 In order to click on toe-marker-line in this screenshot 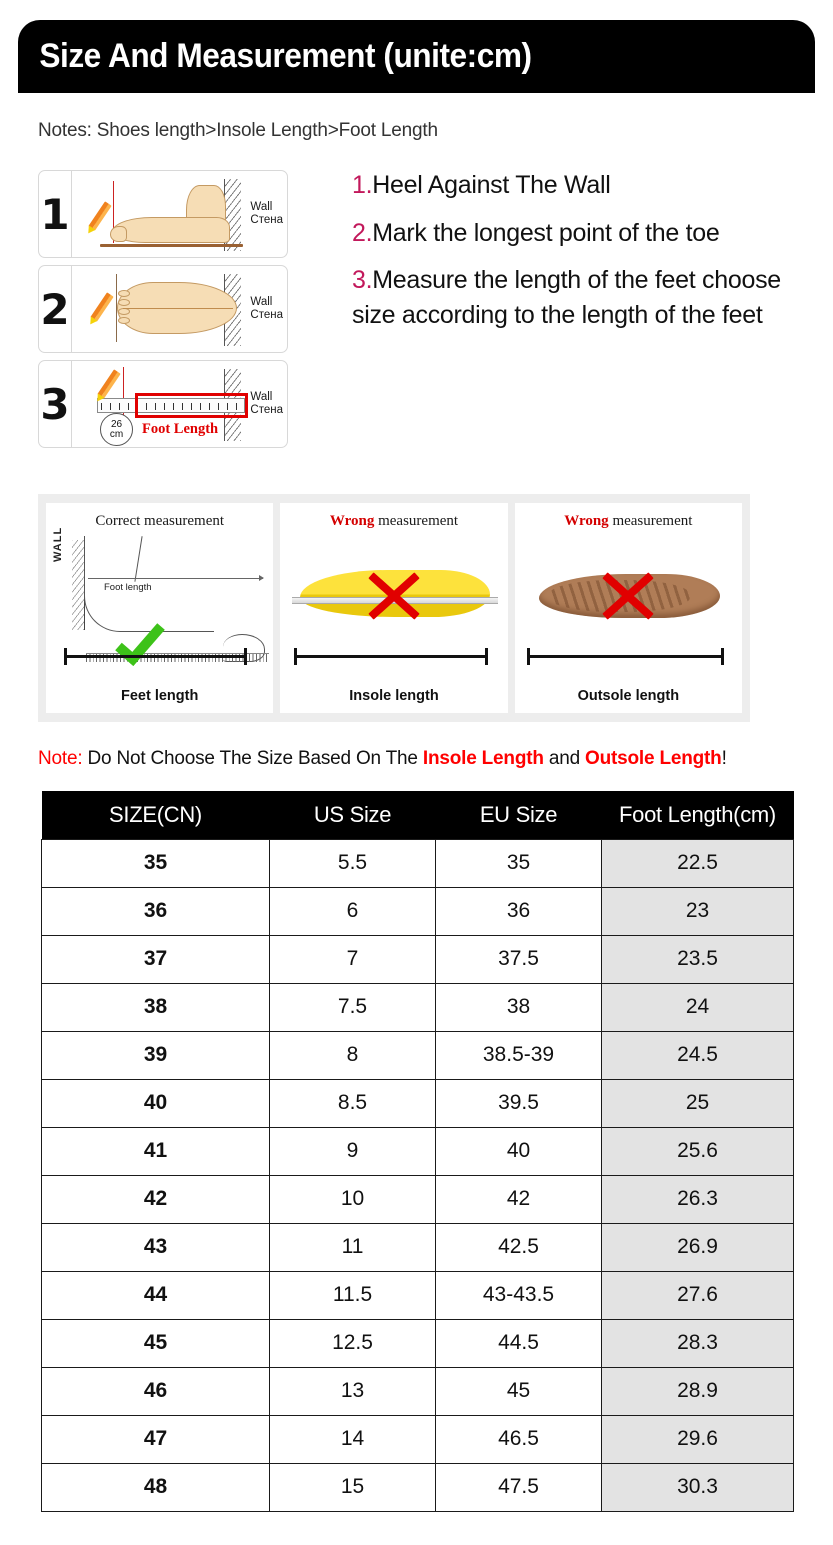, I will do `click(124, 394)`.